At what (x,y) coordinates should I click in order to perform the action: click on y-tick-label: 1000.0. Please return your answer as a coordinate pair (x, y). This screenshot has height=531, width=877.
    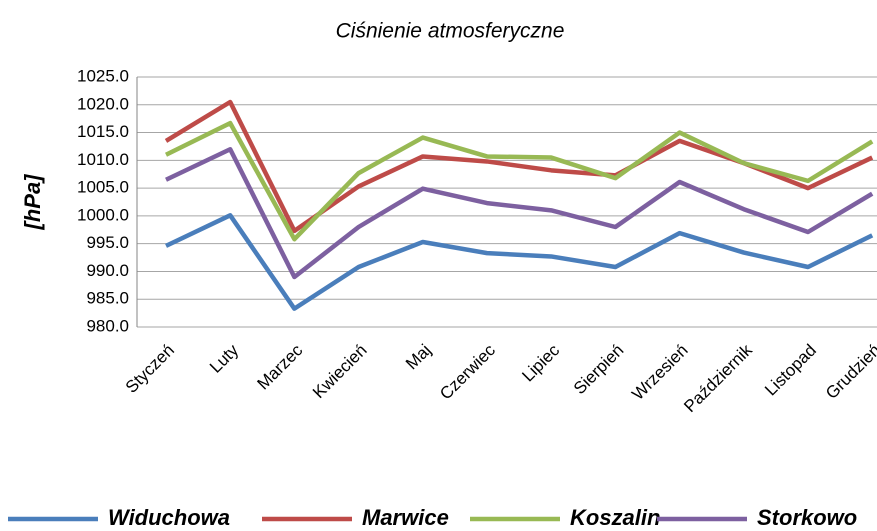
    Looking at the image, I should click on (103, 214).